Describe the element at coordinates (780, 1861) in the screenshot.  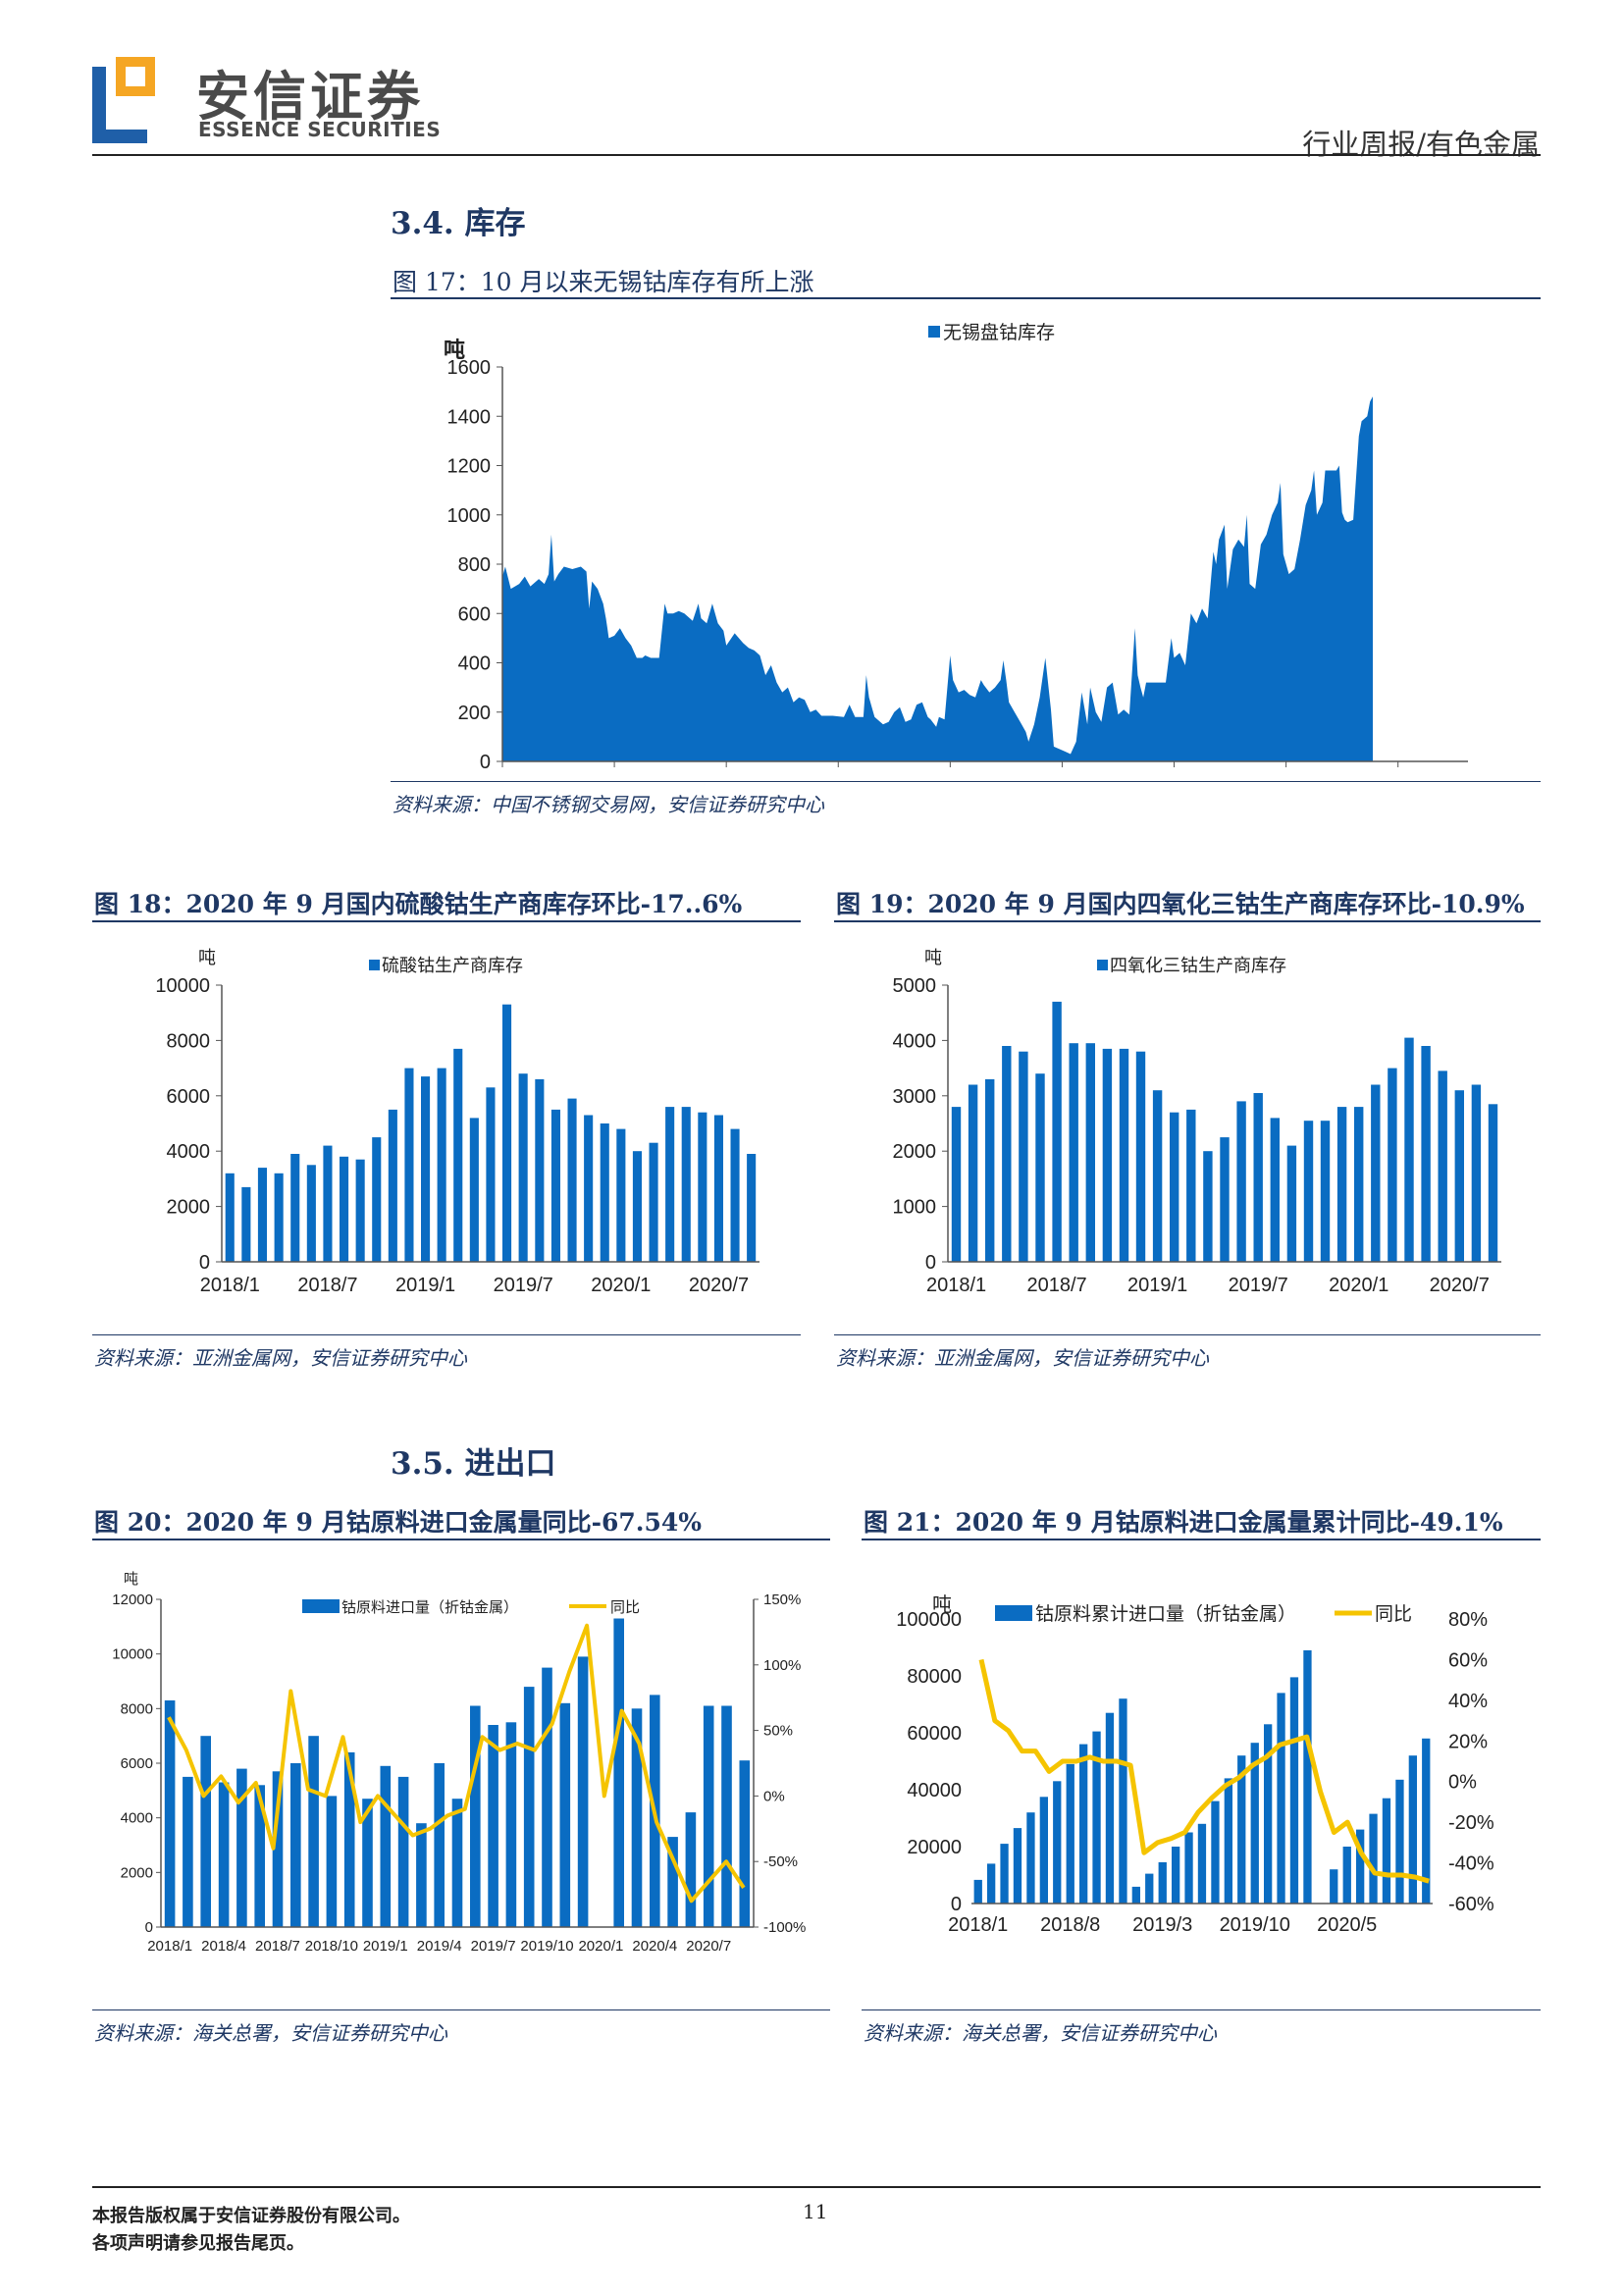
I see `y2-tick-label: -50%` at that location.